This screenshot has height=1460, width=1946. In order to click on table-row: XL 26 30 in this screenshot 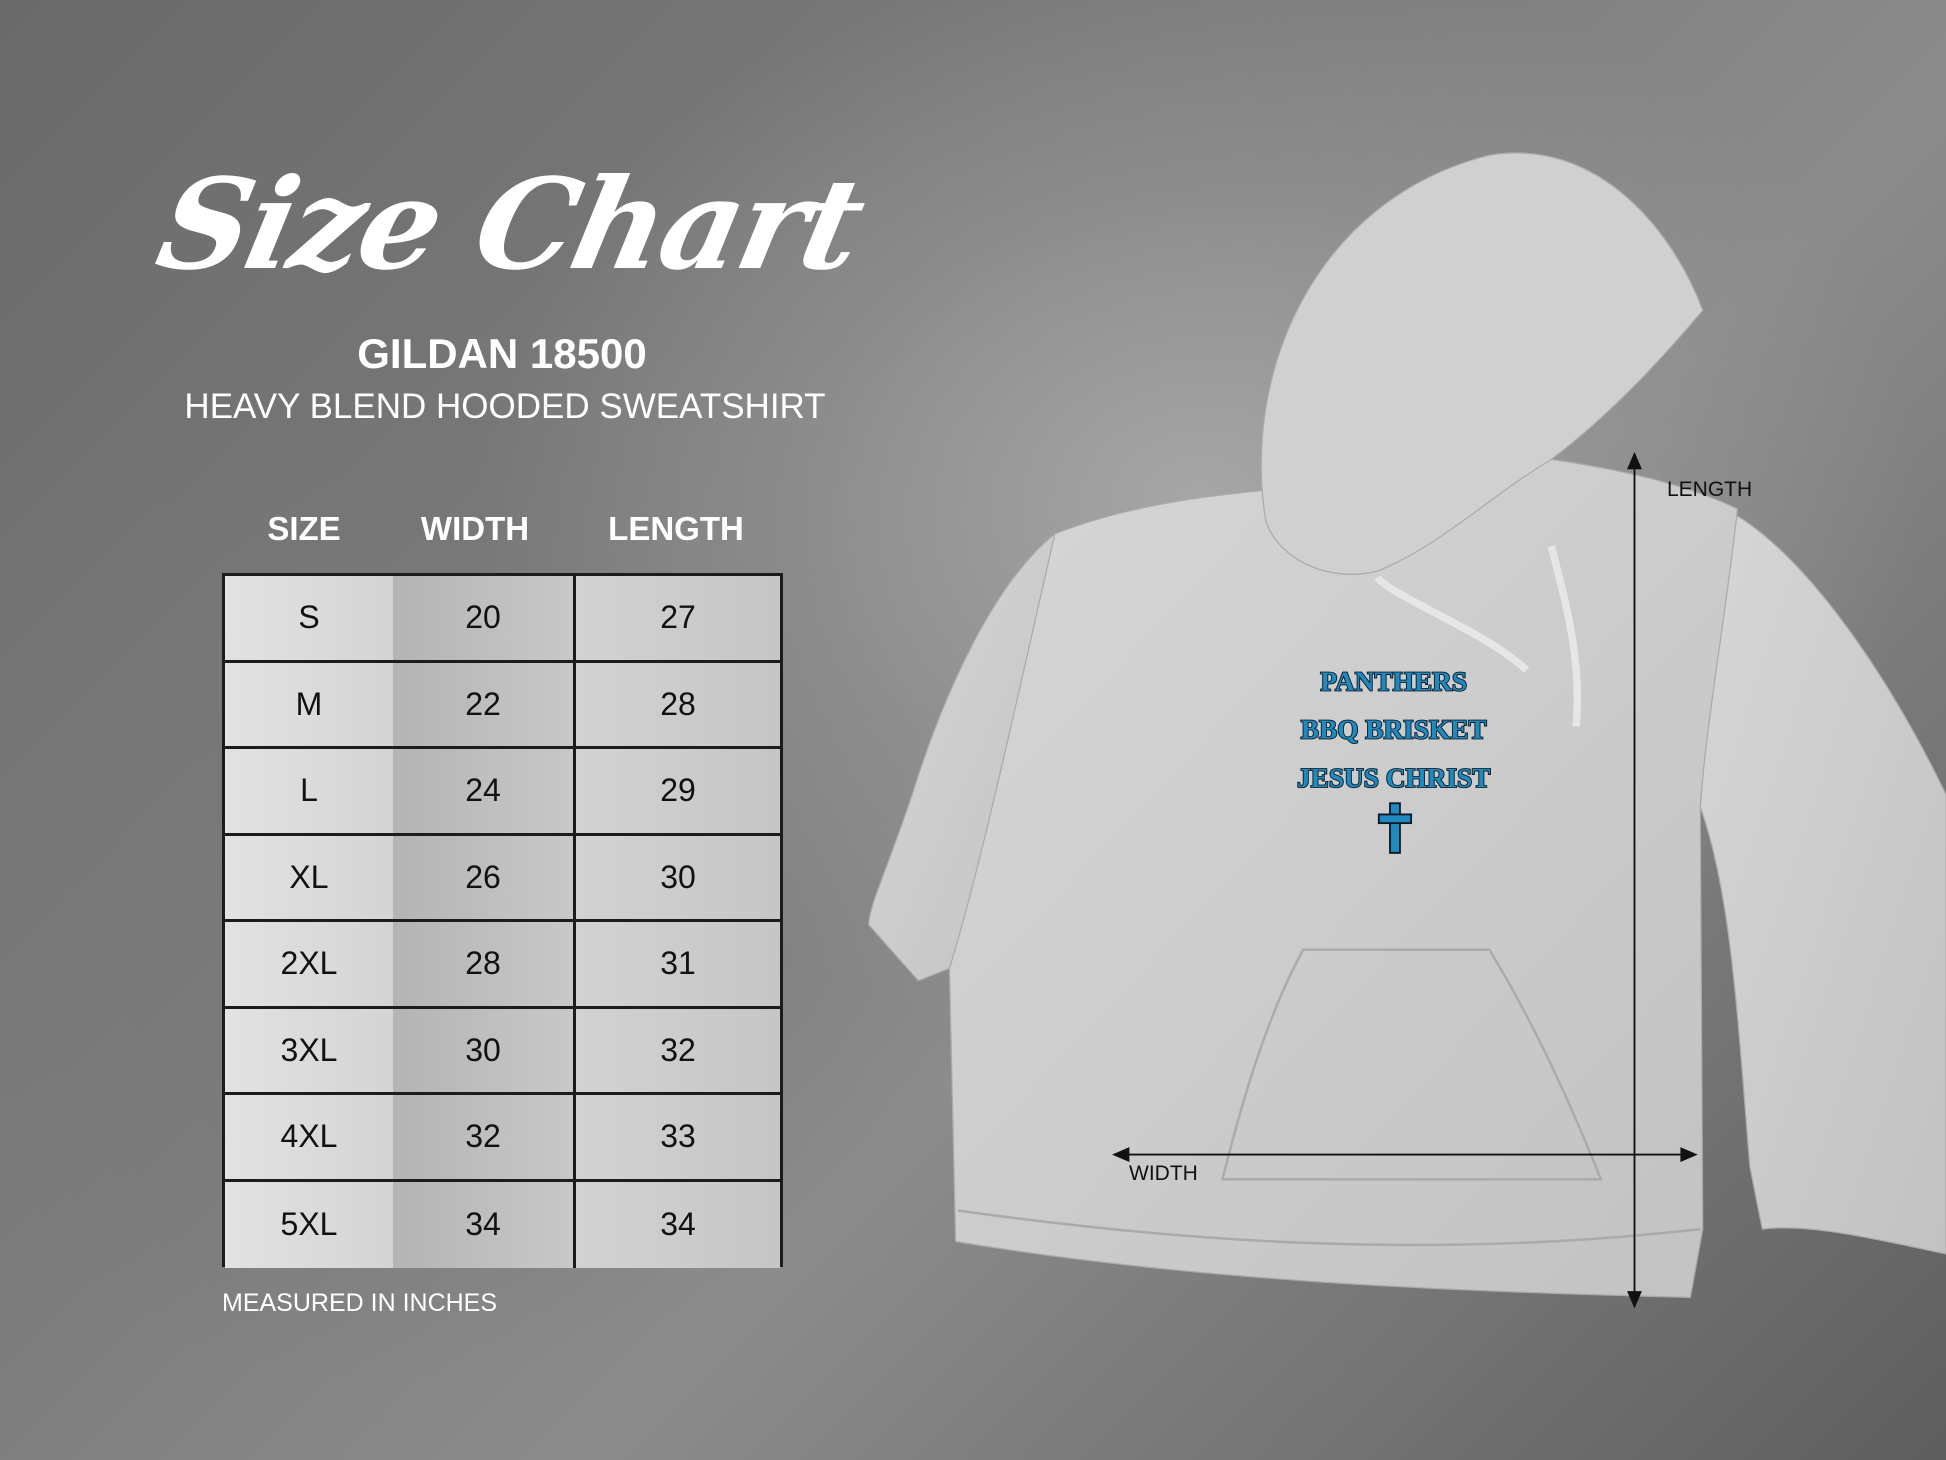, I will do `click(502, 878)`.